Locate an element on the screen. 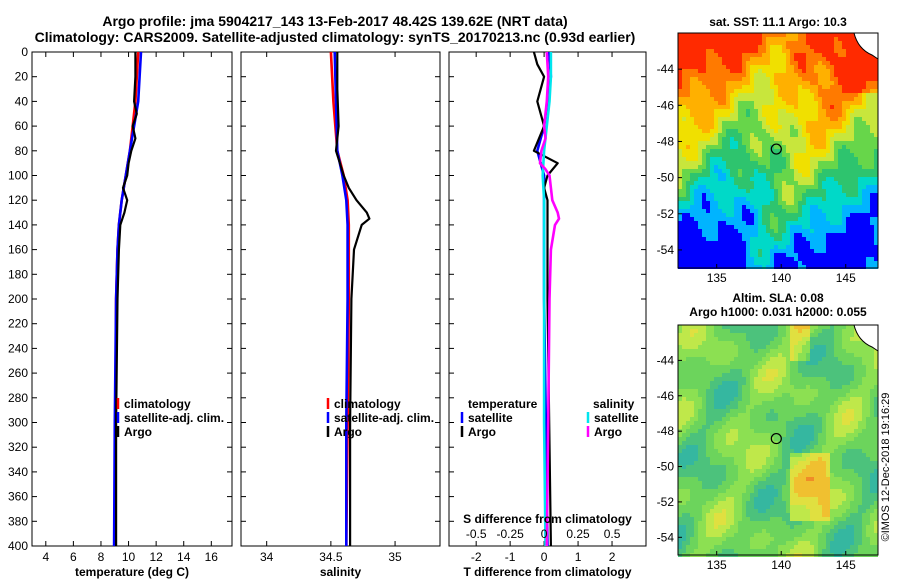 This screenshot has height=580, width=900. difference-series-t-argo is located at coordinates (545, 299).